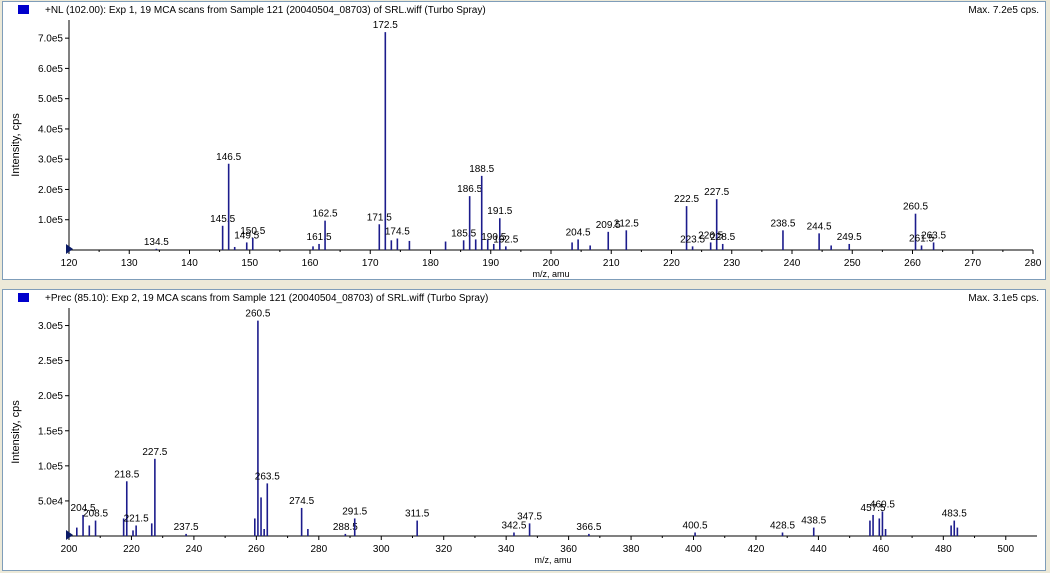 This screenshot has width=1050, height=573. What do you see at coordinates (50, 466) in the screenshot?
I see `chart2-y-tick-label: 1.0e5` at bounding box center [50, 466].